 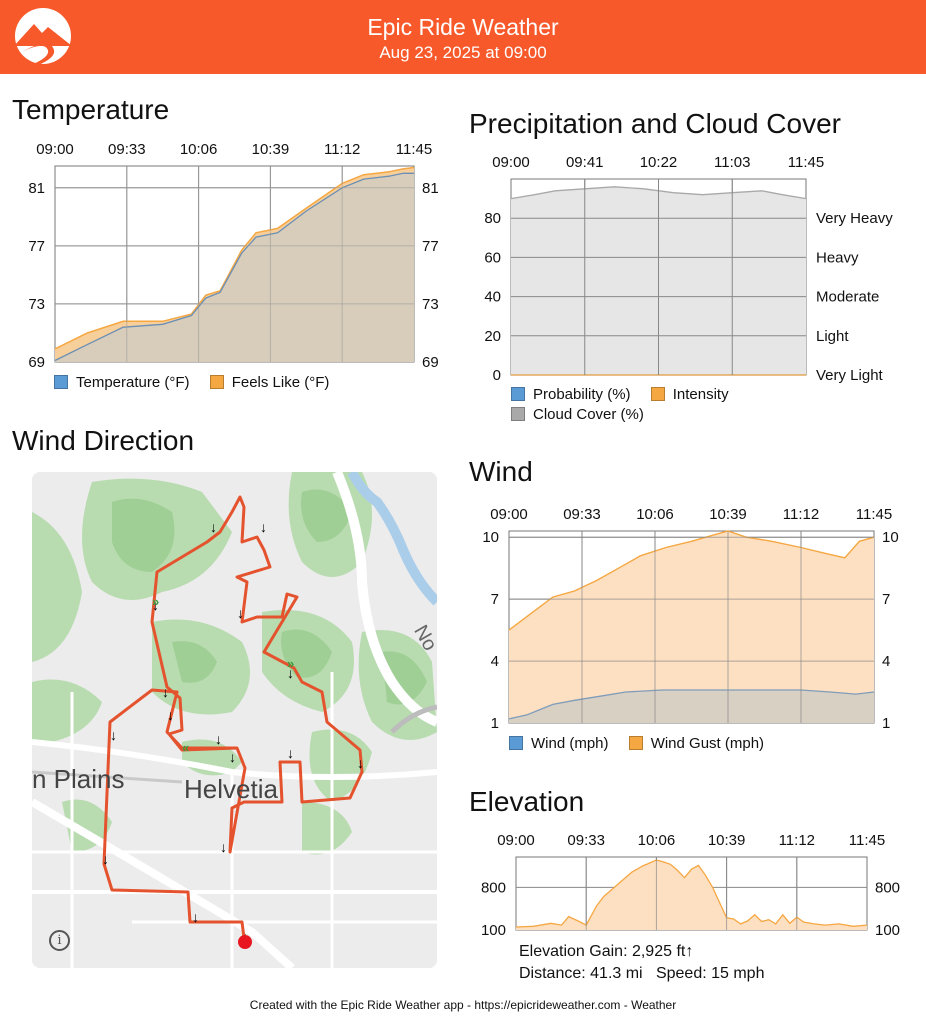 I want to click on wind-x-tick-label: 10:06, so click(x=655, y=514).